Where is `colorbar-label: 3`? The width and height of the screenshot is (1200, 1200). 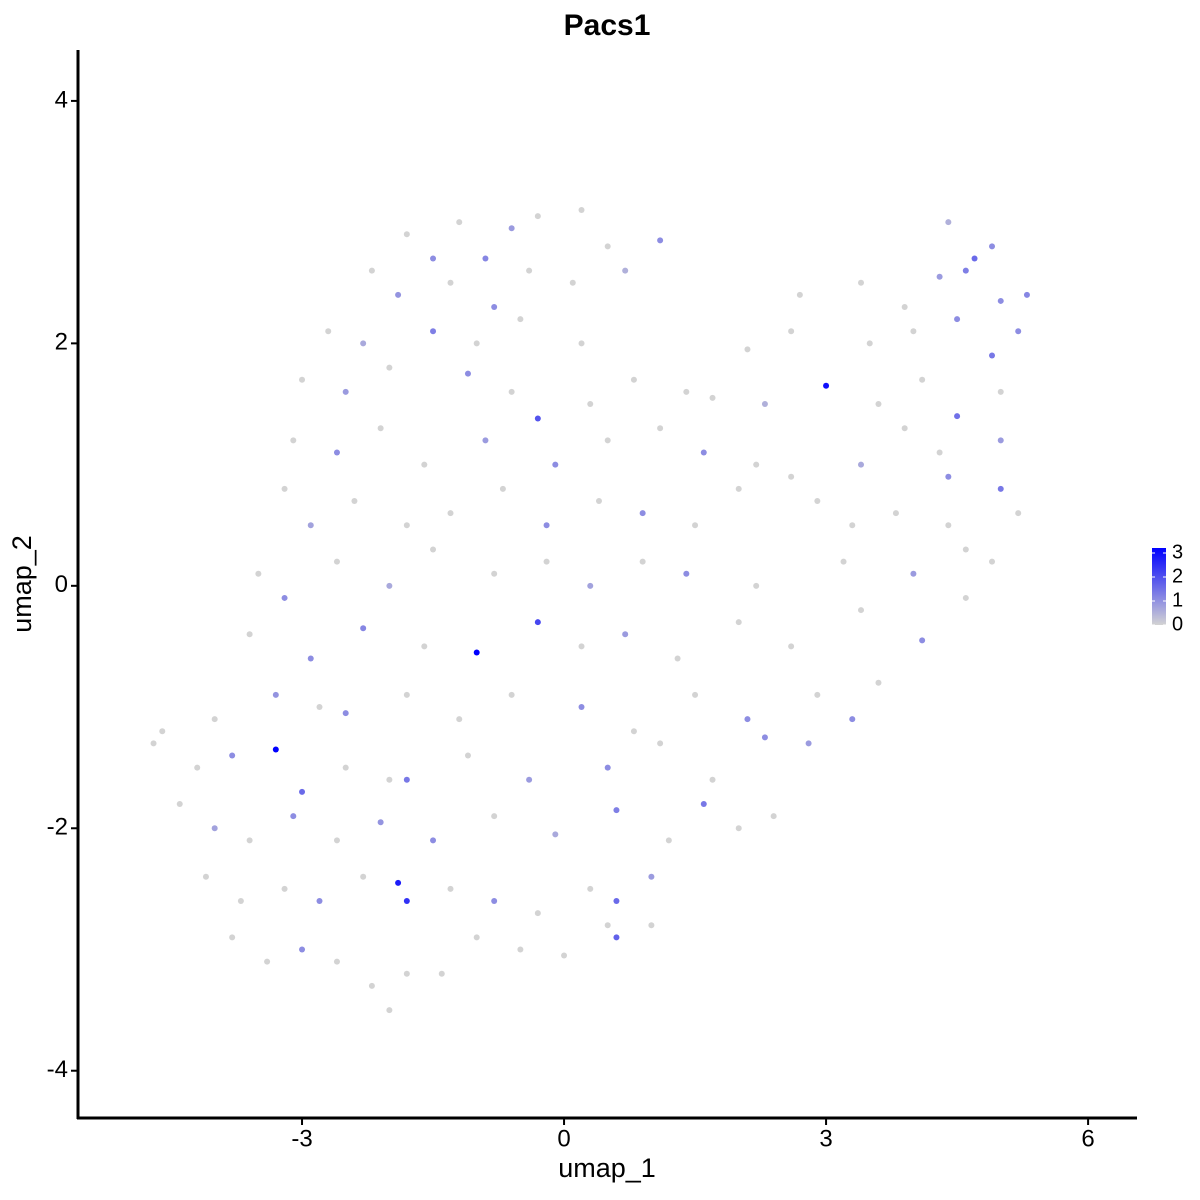 colorbar-label: 3 is located at coordinates (1177, 552).